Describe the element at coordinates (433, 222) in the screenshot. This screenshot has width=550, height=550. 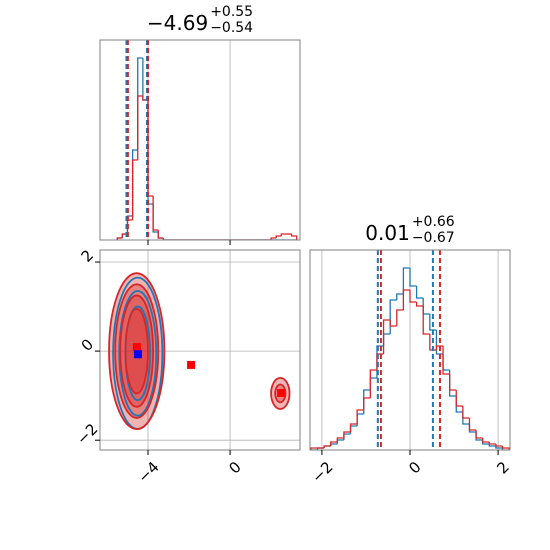
I see `title-upper: +0.66` at that location.